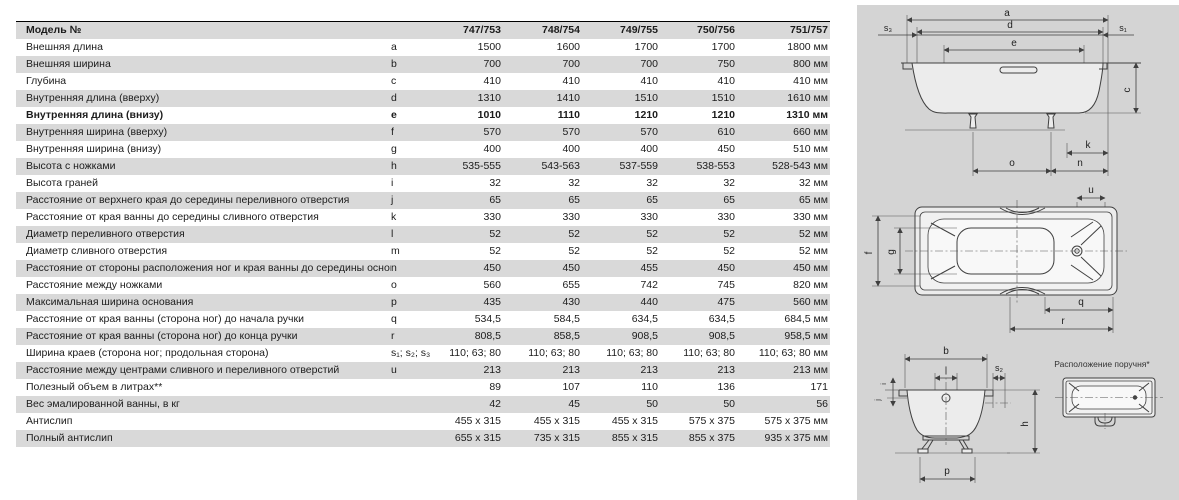  What do you see at coordinates (94, 149) in the screenshot?
I see `row-label: Внутренняя ширина (внизу)` at bounding box center [94, 149].